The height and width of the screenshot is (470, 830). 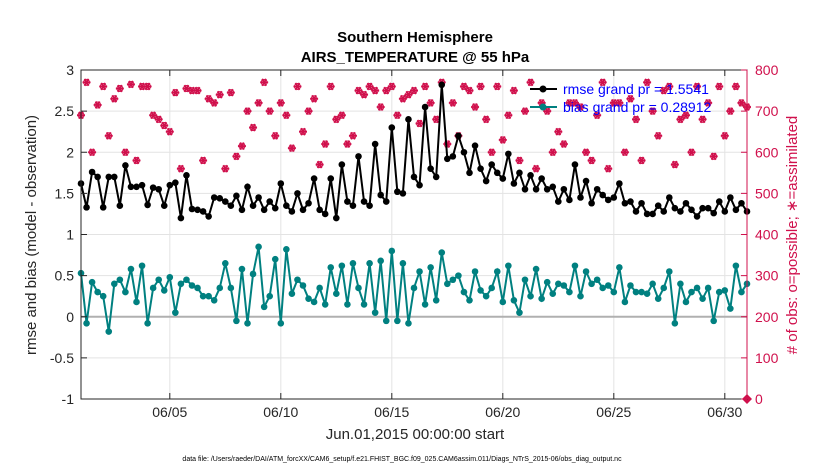 What do you see at coordinates (31, 235) in the screenshot?
I see `y-axis-label-left: rmse and bias (model - observation)` at bounding box center [31, 235].